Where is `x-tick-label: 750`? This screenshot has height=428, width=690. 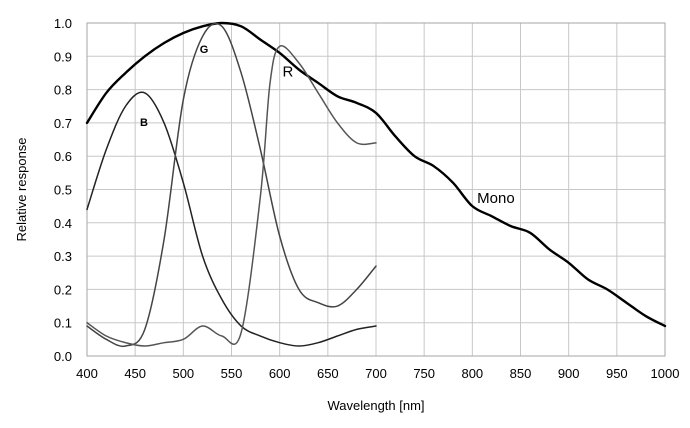
x-tick-label: 750 is located at coordinates (424, 373).